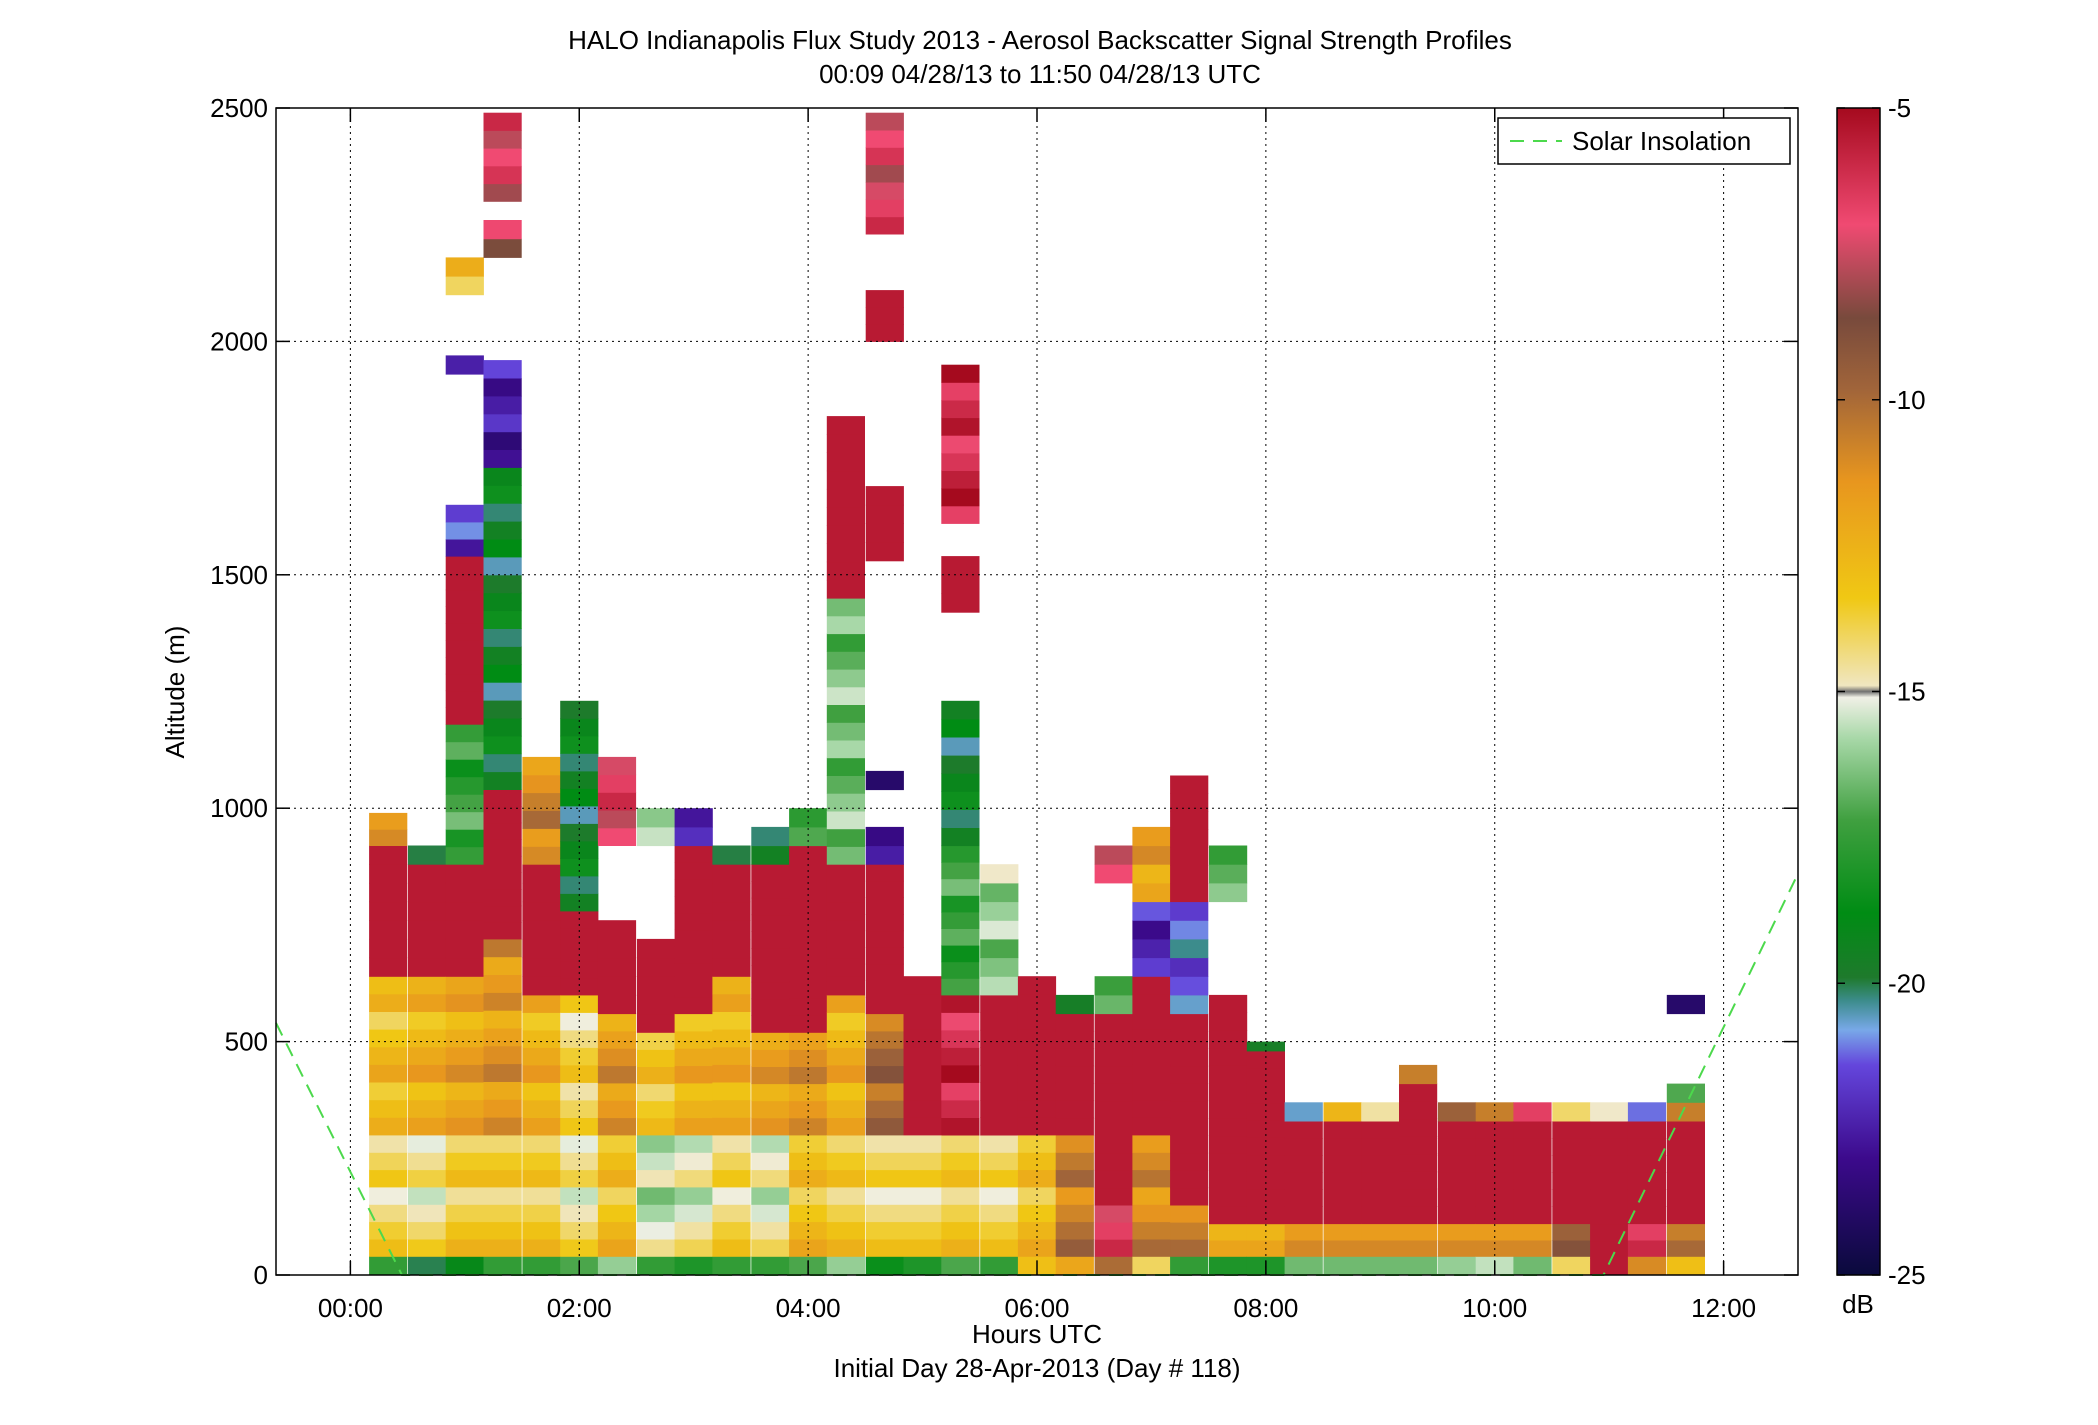  I want to click on colorbar-tick-label: -25, so click(1907, 1275).